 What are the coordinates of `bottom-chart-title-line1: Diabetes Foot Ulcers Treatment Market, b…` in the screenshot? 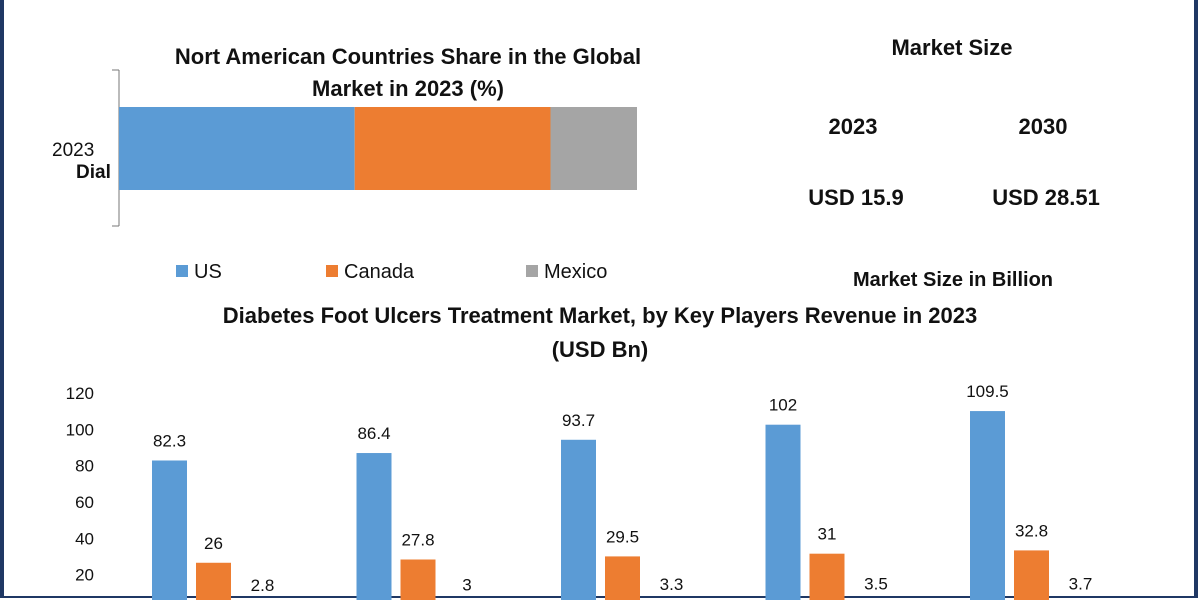 It's located at (600, 315).